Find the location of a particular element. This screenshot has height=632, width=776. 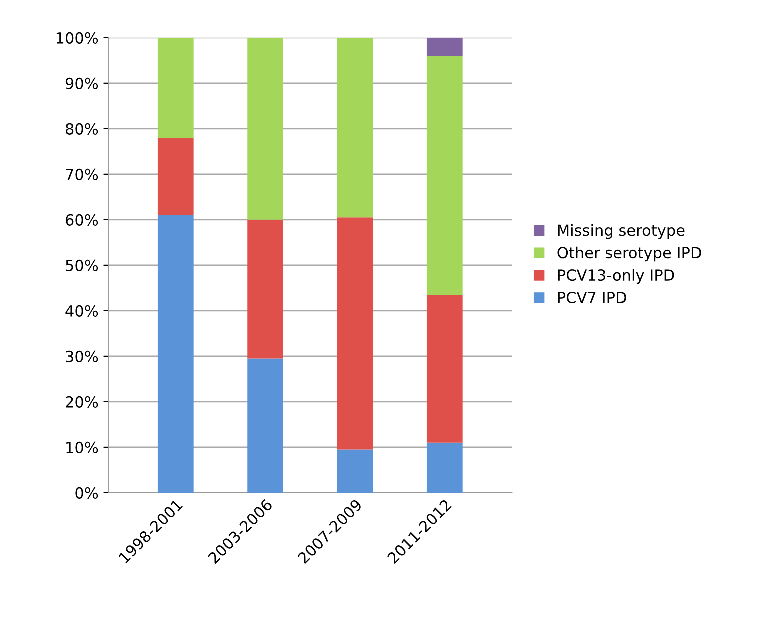

y-tick-label: 90% is located at coordinates (82, 84).